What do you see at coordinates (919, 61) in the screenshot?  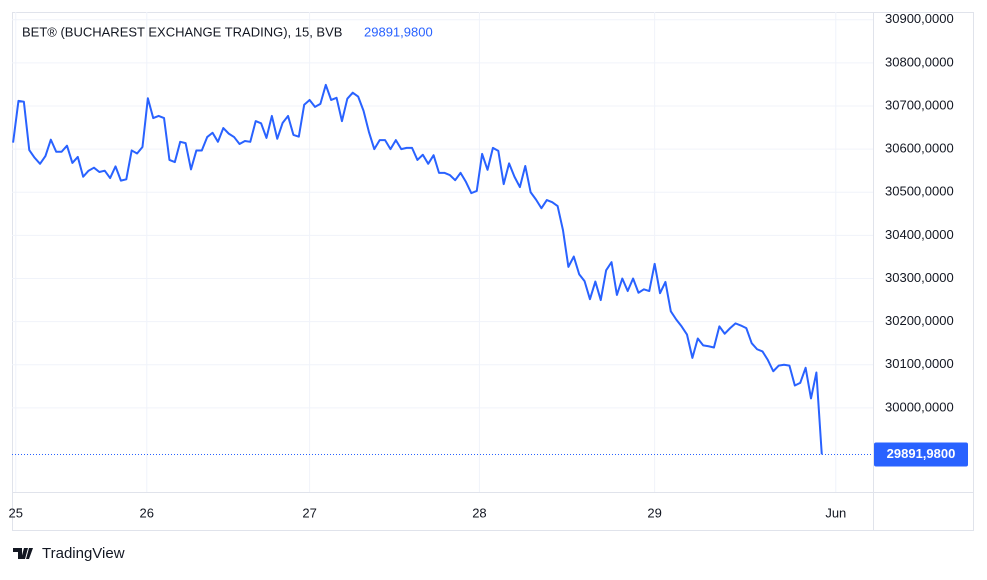 I see `y-tick-label: 30800,0000` at bounding box center [919, 61].